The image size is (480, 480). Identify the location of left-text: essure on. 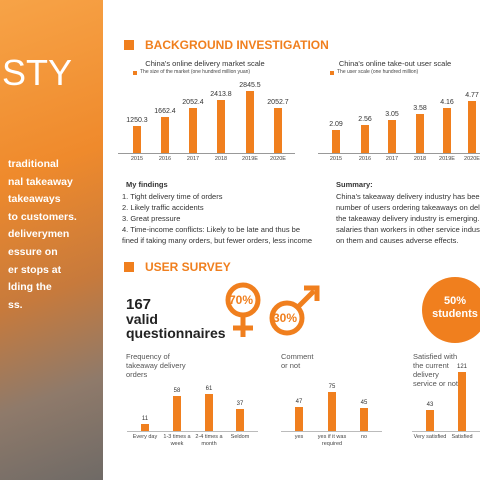
(33, 252).